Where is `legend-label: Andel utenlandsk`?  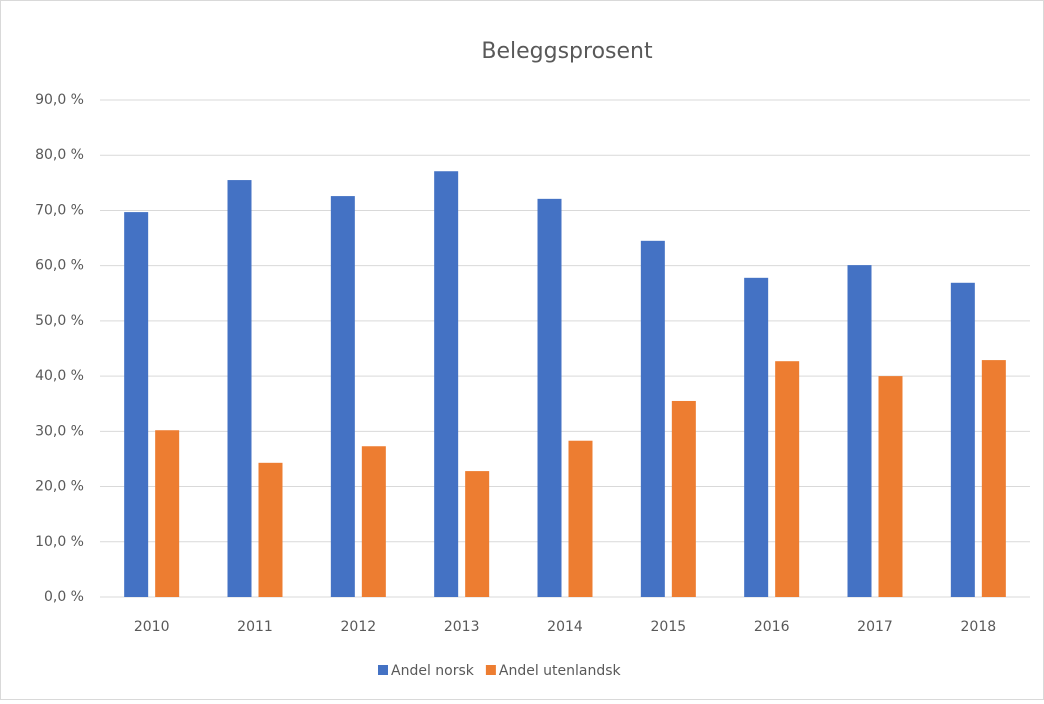
legend-label: Andel utenlandsk is located at coordinates (560, 671).